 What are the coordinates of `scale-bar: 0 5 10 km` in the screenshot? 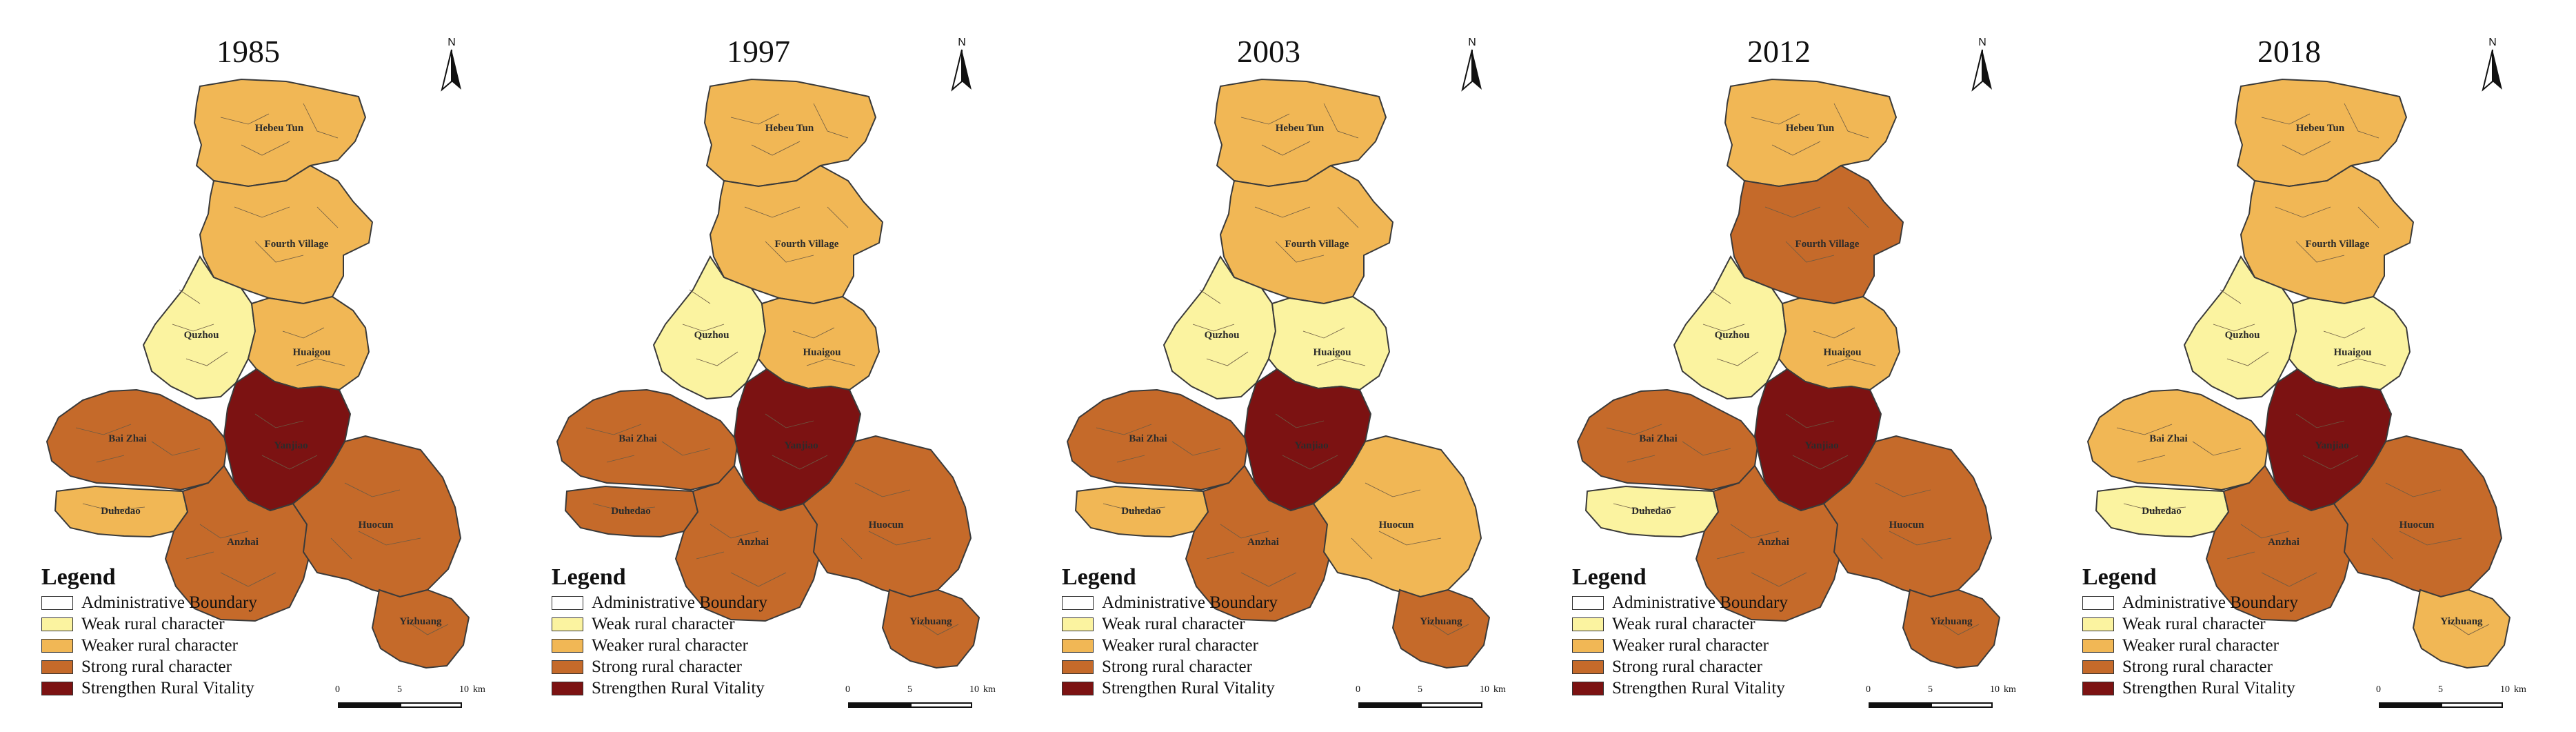 It's located at (1946, 702).